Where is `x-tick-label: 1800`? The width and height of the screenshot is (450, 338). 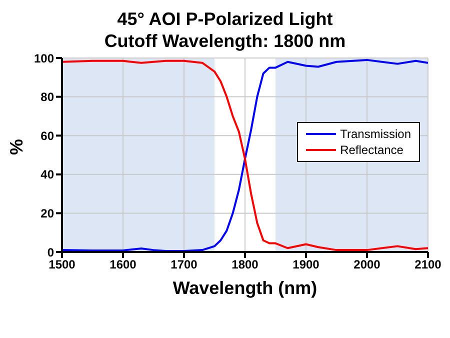 x-tick-label: 1800 is located at coordinates (245, 265).